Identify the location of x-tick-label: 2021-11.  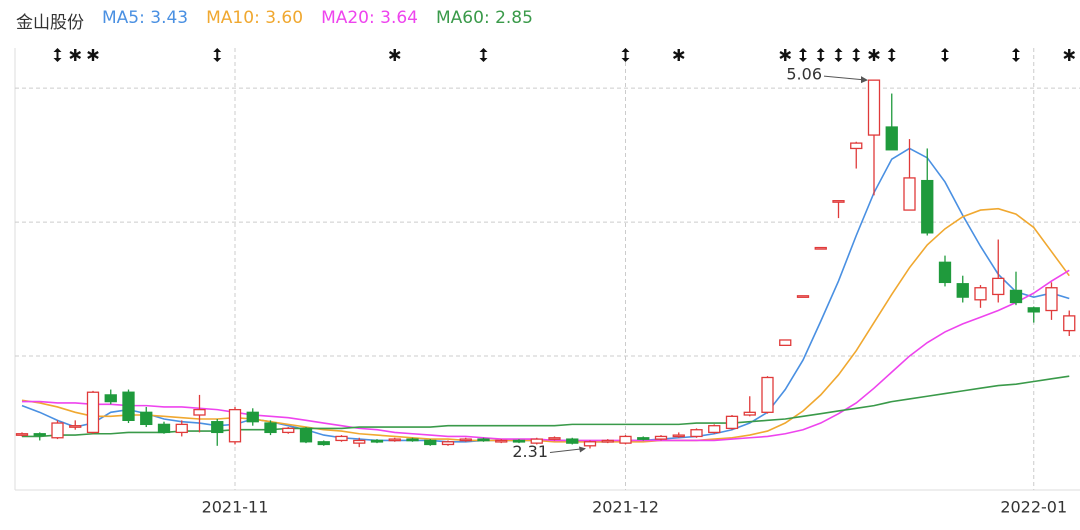
(235, 507).